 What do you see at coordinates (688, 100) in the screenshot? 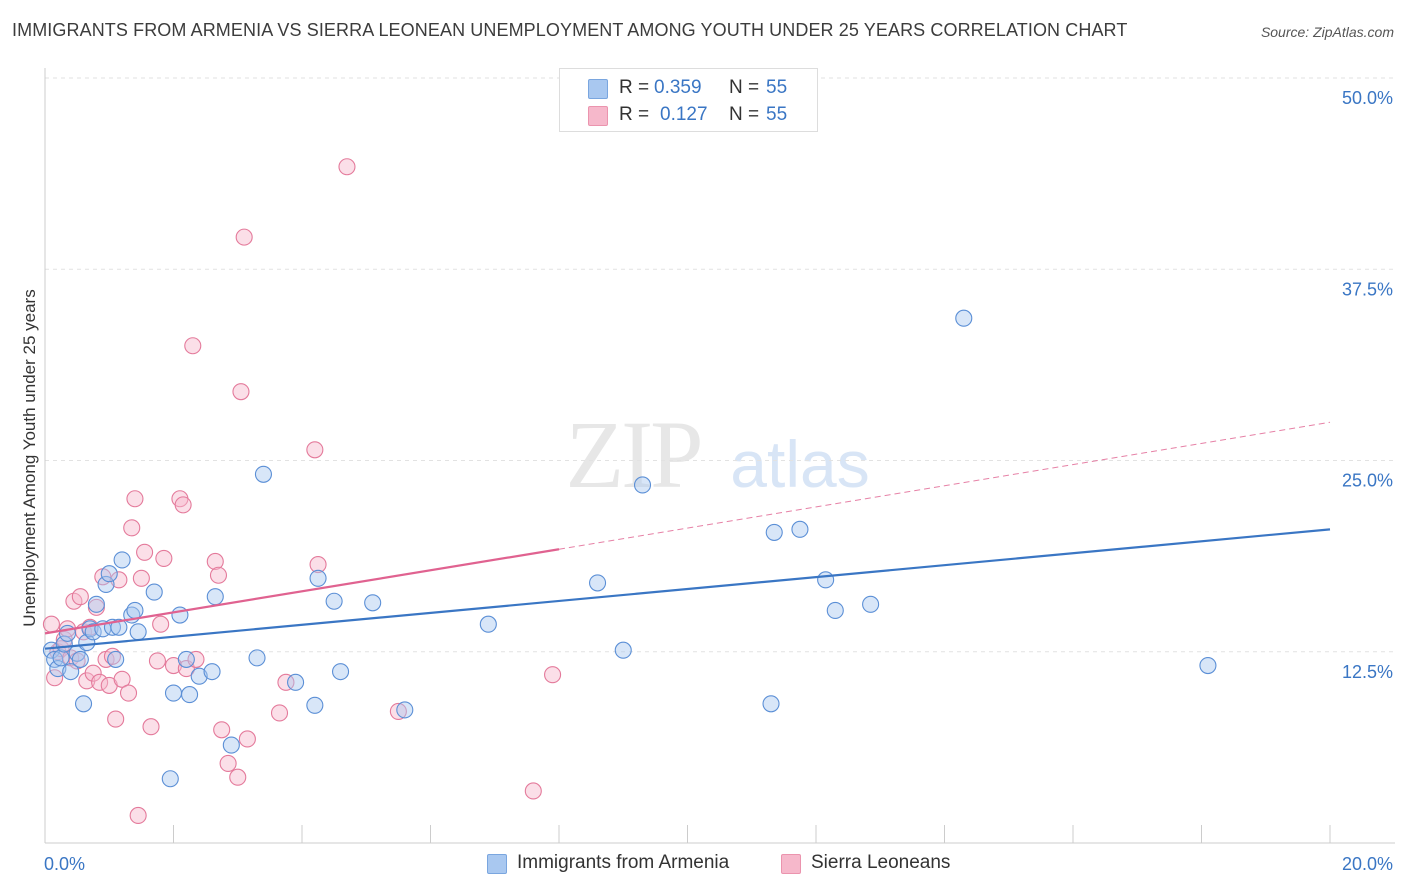
I see `correlation-legend: R = 0.359 N = 55 R = 0.127 N = 55` at bounding box center [688, 100].